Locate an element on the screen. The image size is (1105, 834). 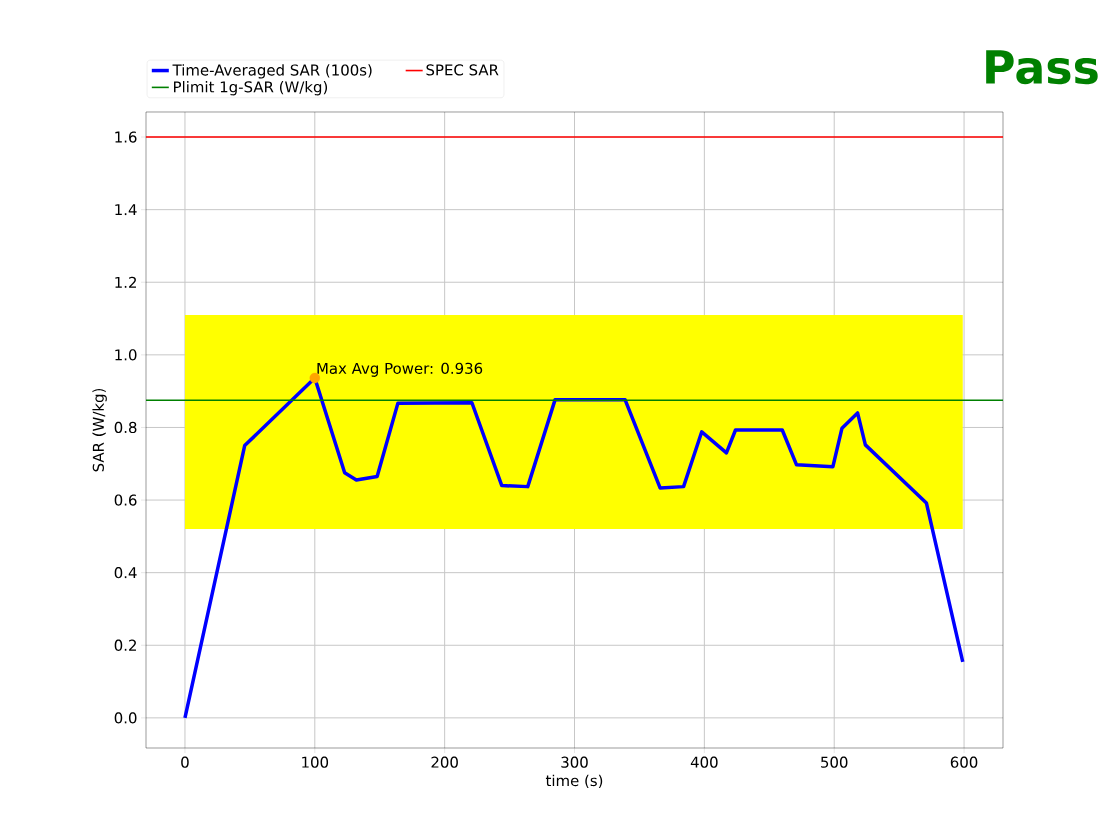
y-tick-label: 0.8 is located at coordinates (125, 427).